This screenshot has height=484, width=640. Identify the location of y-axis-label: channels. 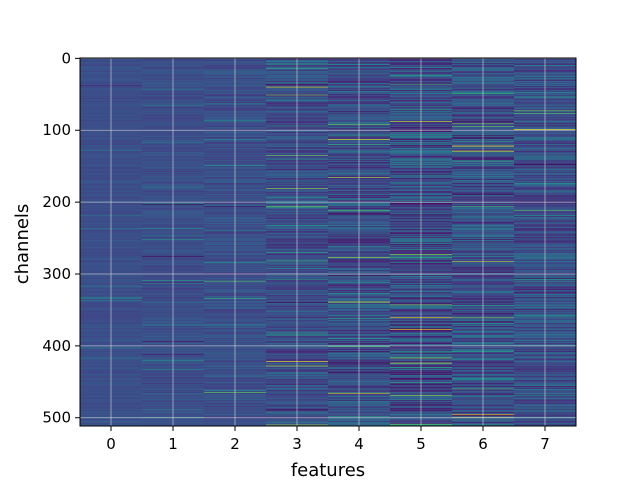
(22, 244).